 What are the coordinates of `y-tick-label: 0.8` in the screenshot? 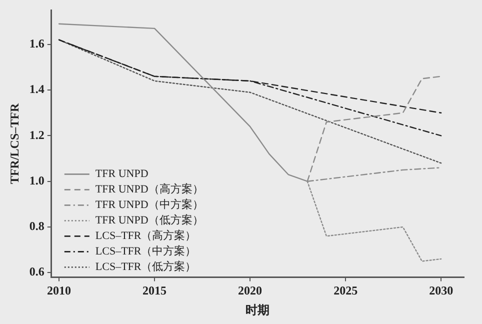 It's located at (36, 226).